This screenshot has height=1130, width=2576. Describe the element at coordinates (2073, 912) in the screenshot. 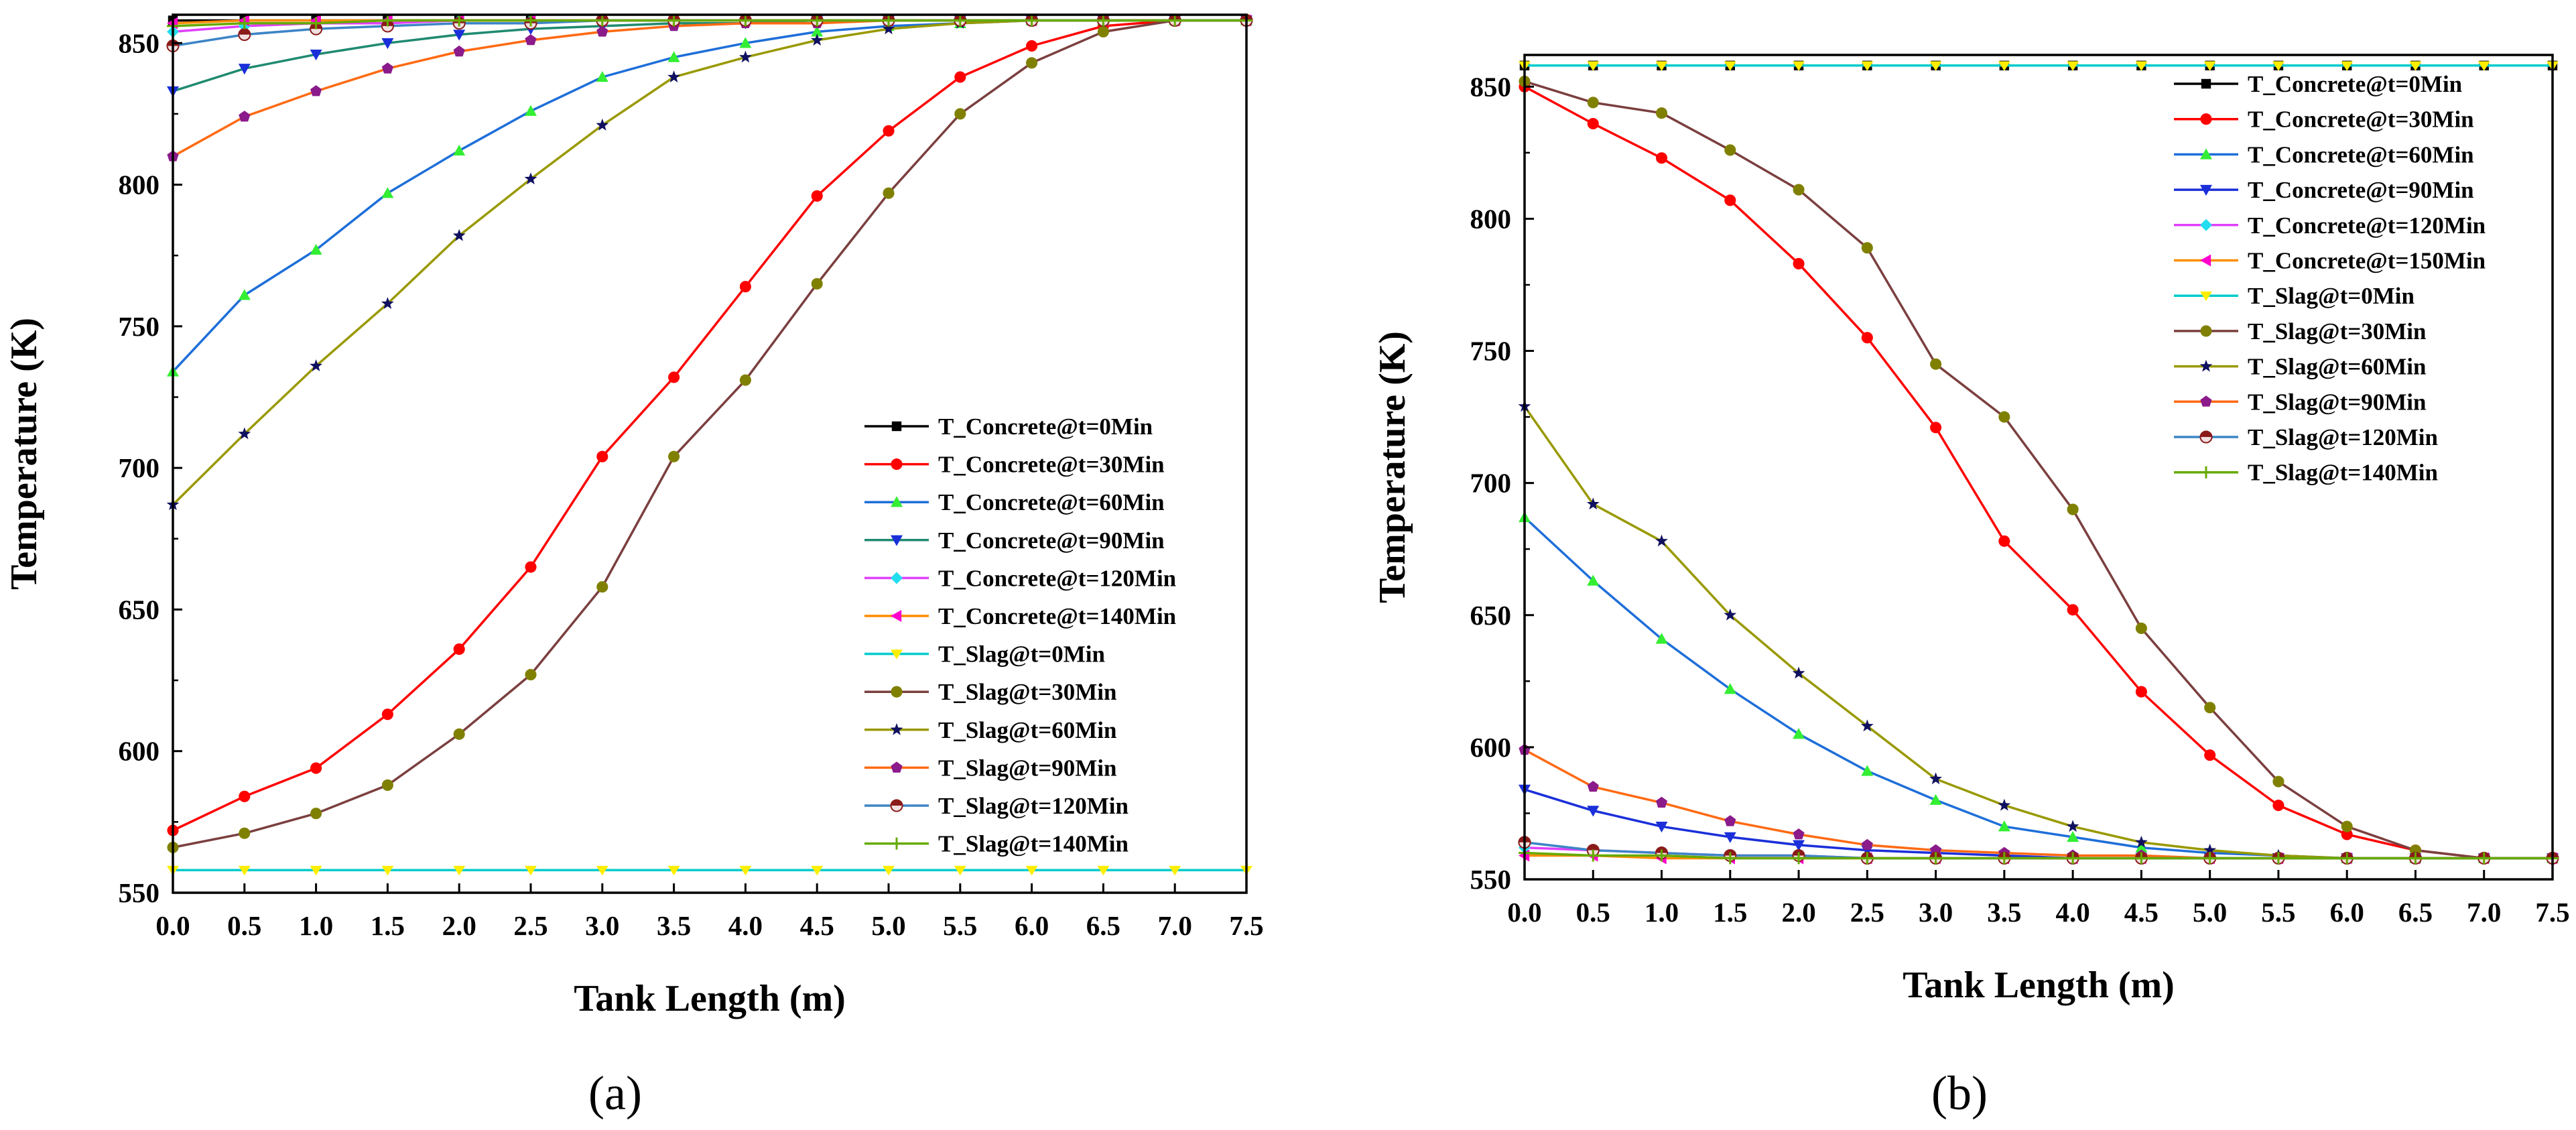

I see `x-tick-label-b-8: 4.0` at that location.